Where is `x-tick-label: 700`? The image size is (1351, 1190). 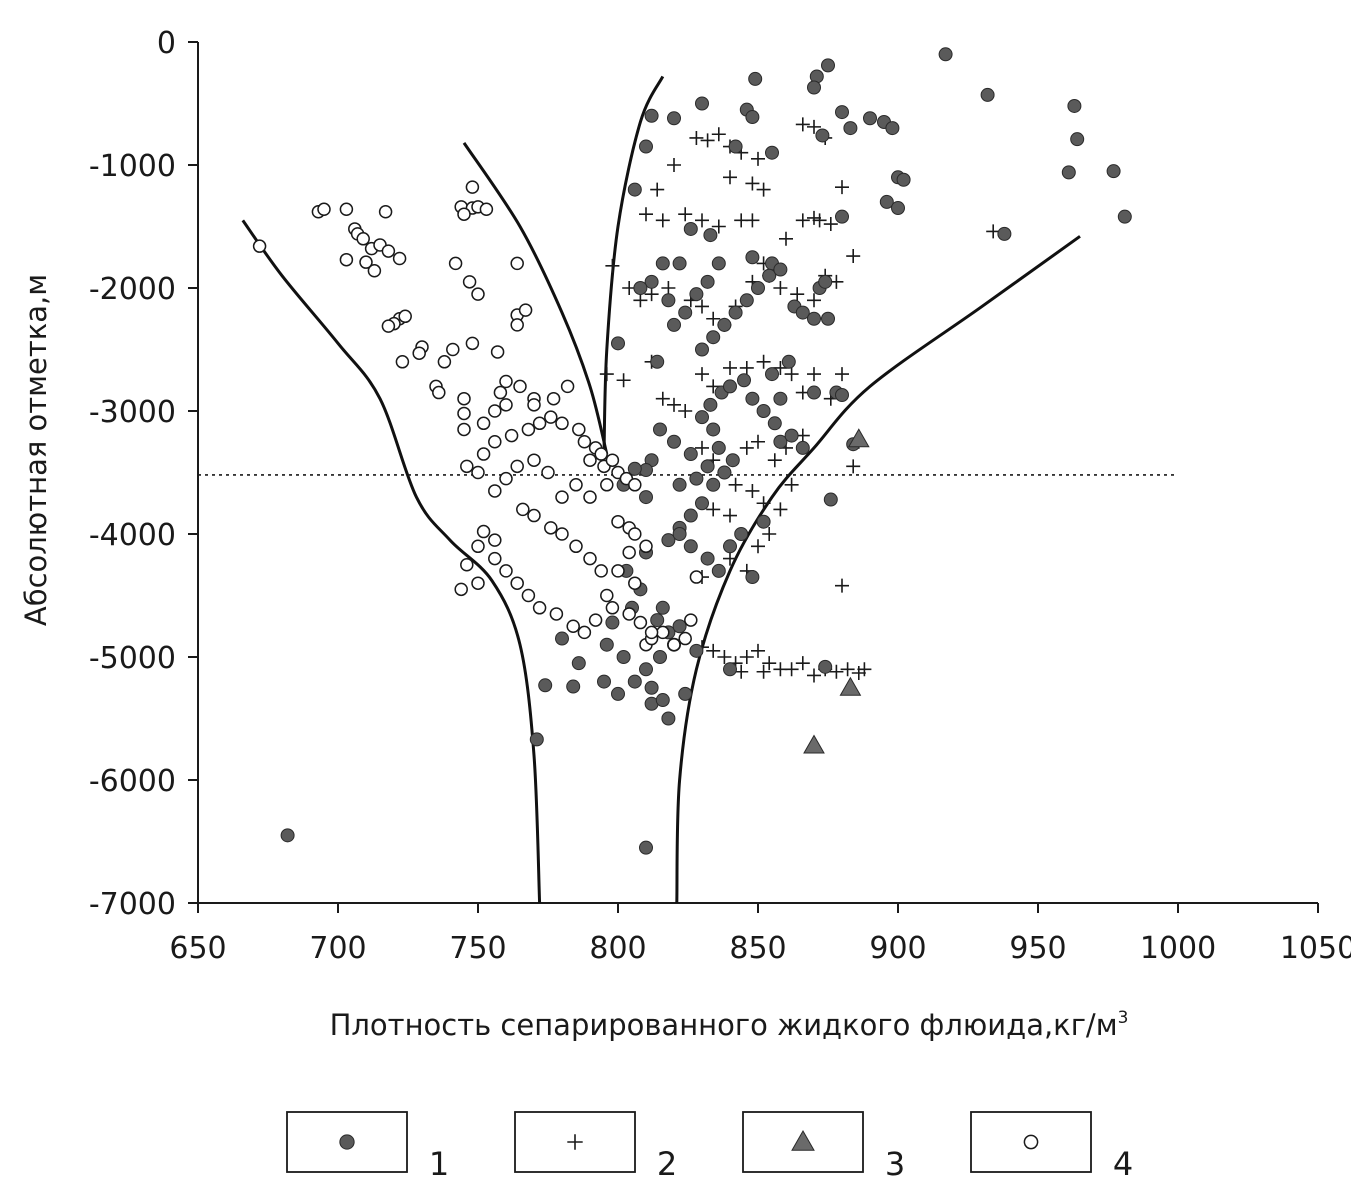 x-tick-label: 700 is located at coordinates (337, 948).